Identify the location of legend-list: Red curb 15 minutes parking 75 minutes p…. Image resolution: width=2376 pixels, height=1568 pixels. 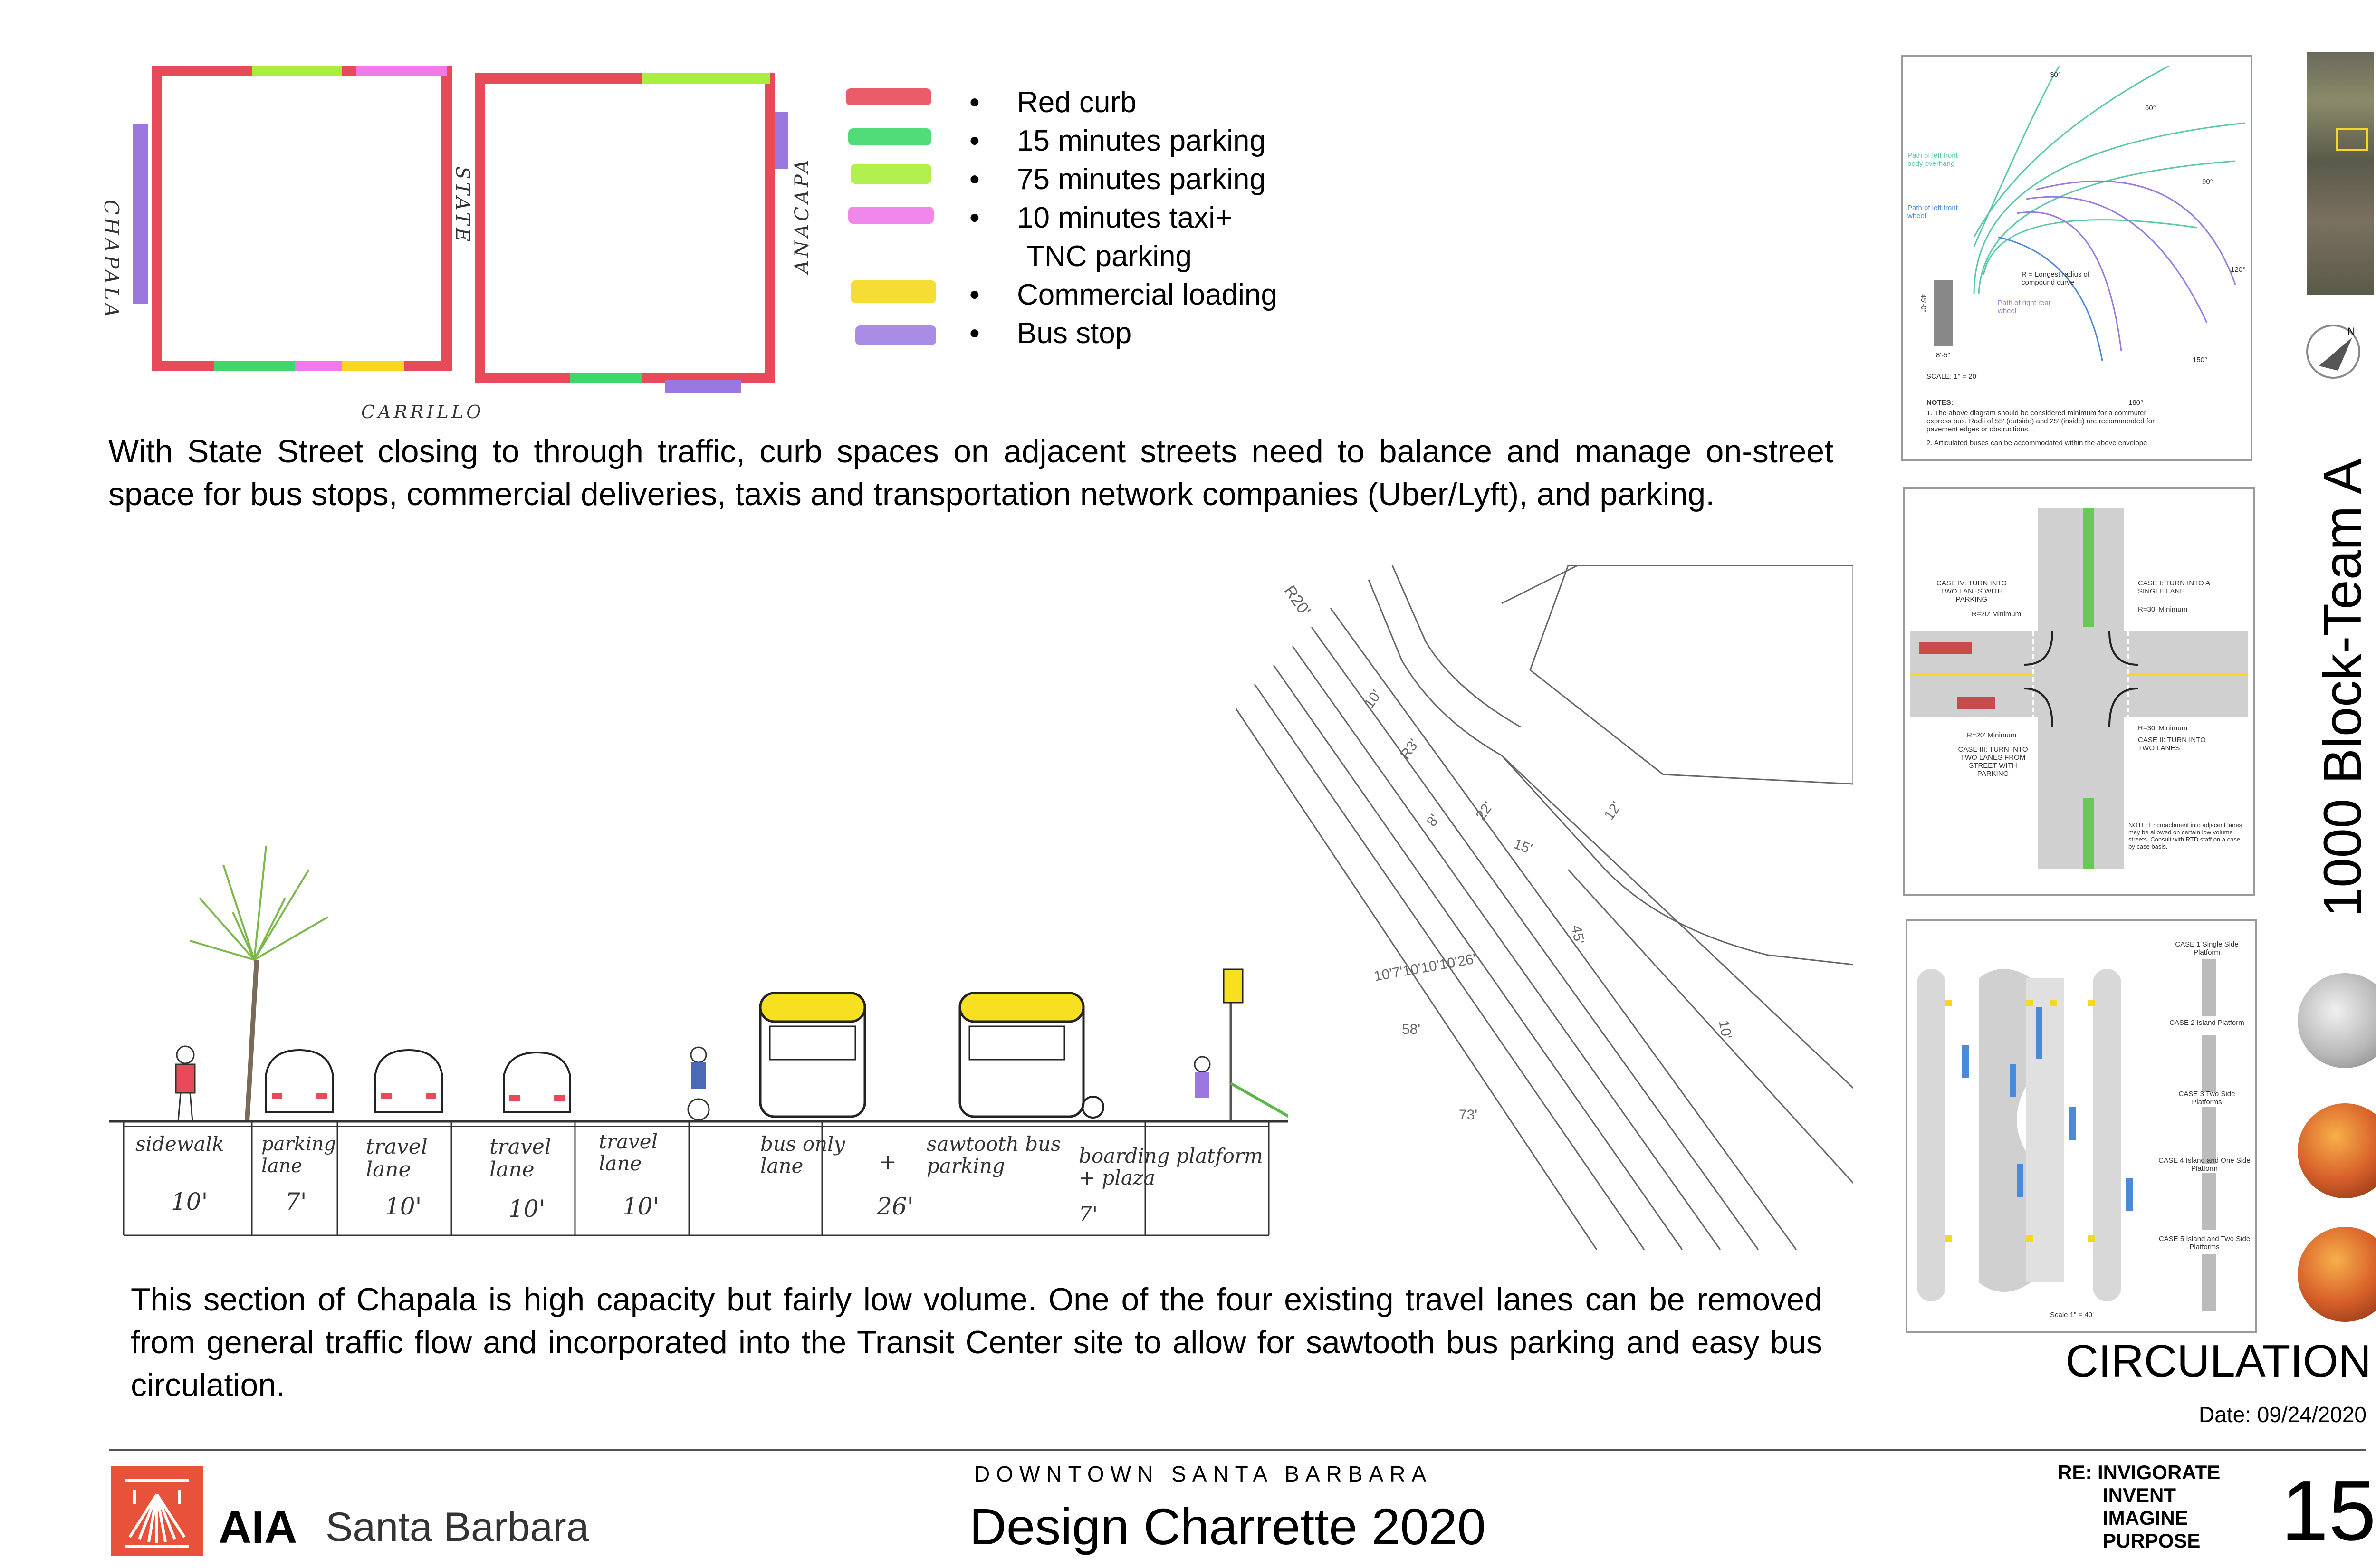
(1123, 218).